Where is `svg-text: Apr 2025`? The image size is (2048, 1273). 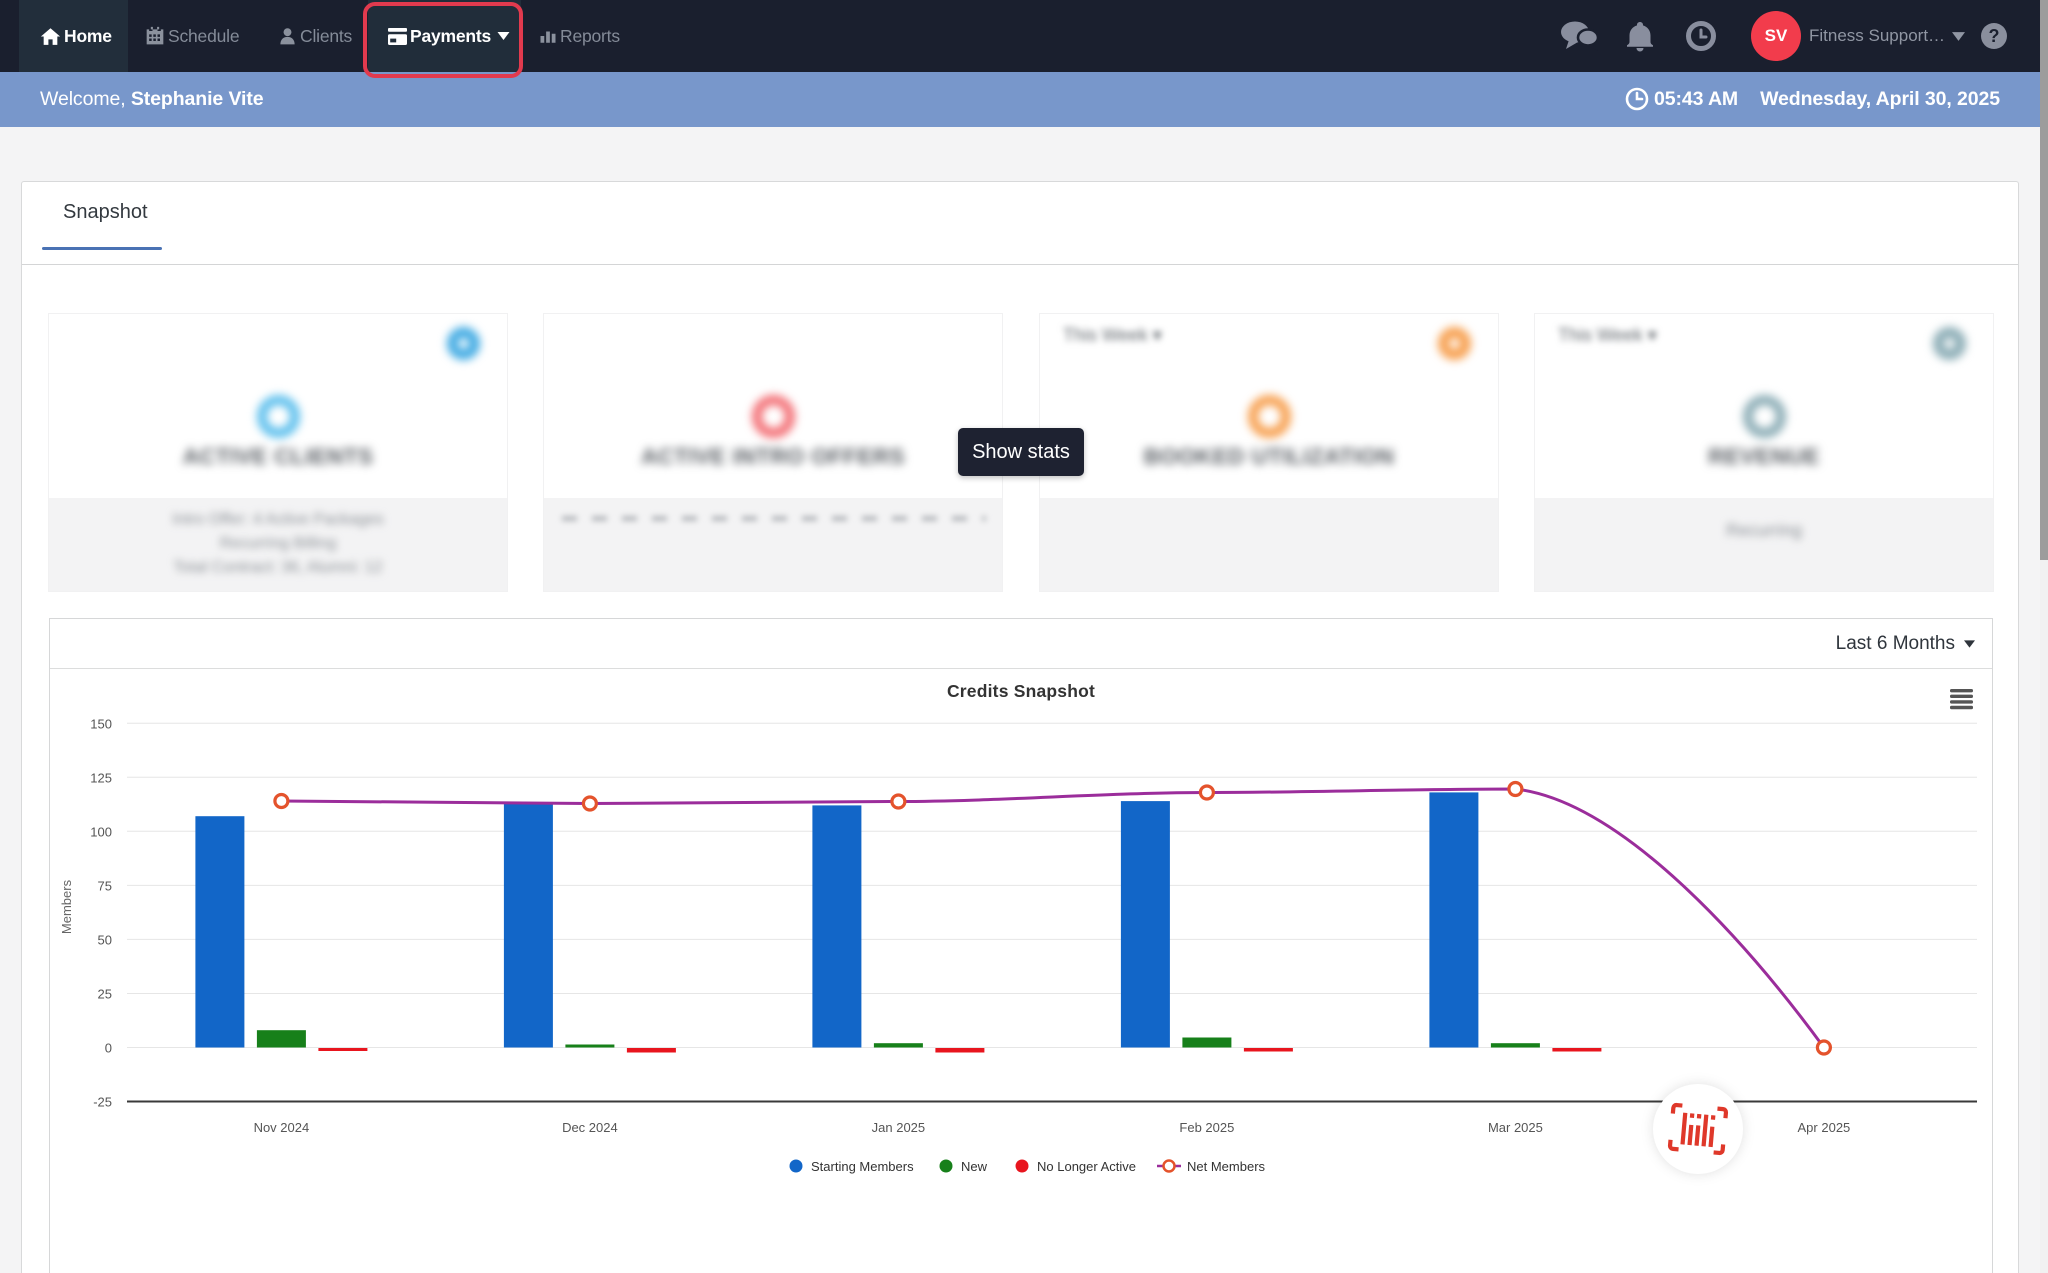 svg-text: Apr 2025 is located at coordinates (1824, 1127).